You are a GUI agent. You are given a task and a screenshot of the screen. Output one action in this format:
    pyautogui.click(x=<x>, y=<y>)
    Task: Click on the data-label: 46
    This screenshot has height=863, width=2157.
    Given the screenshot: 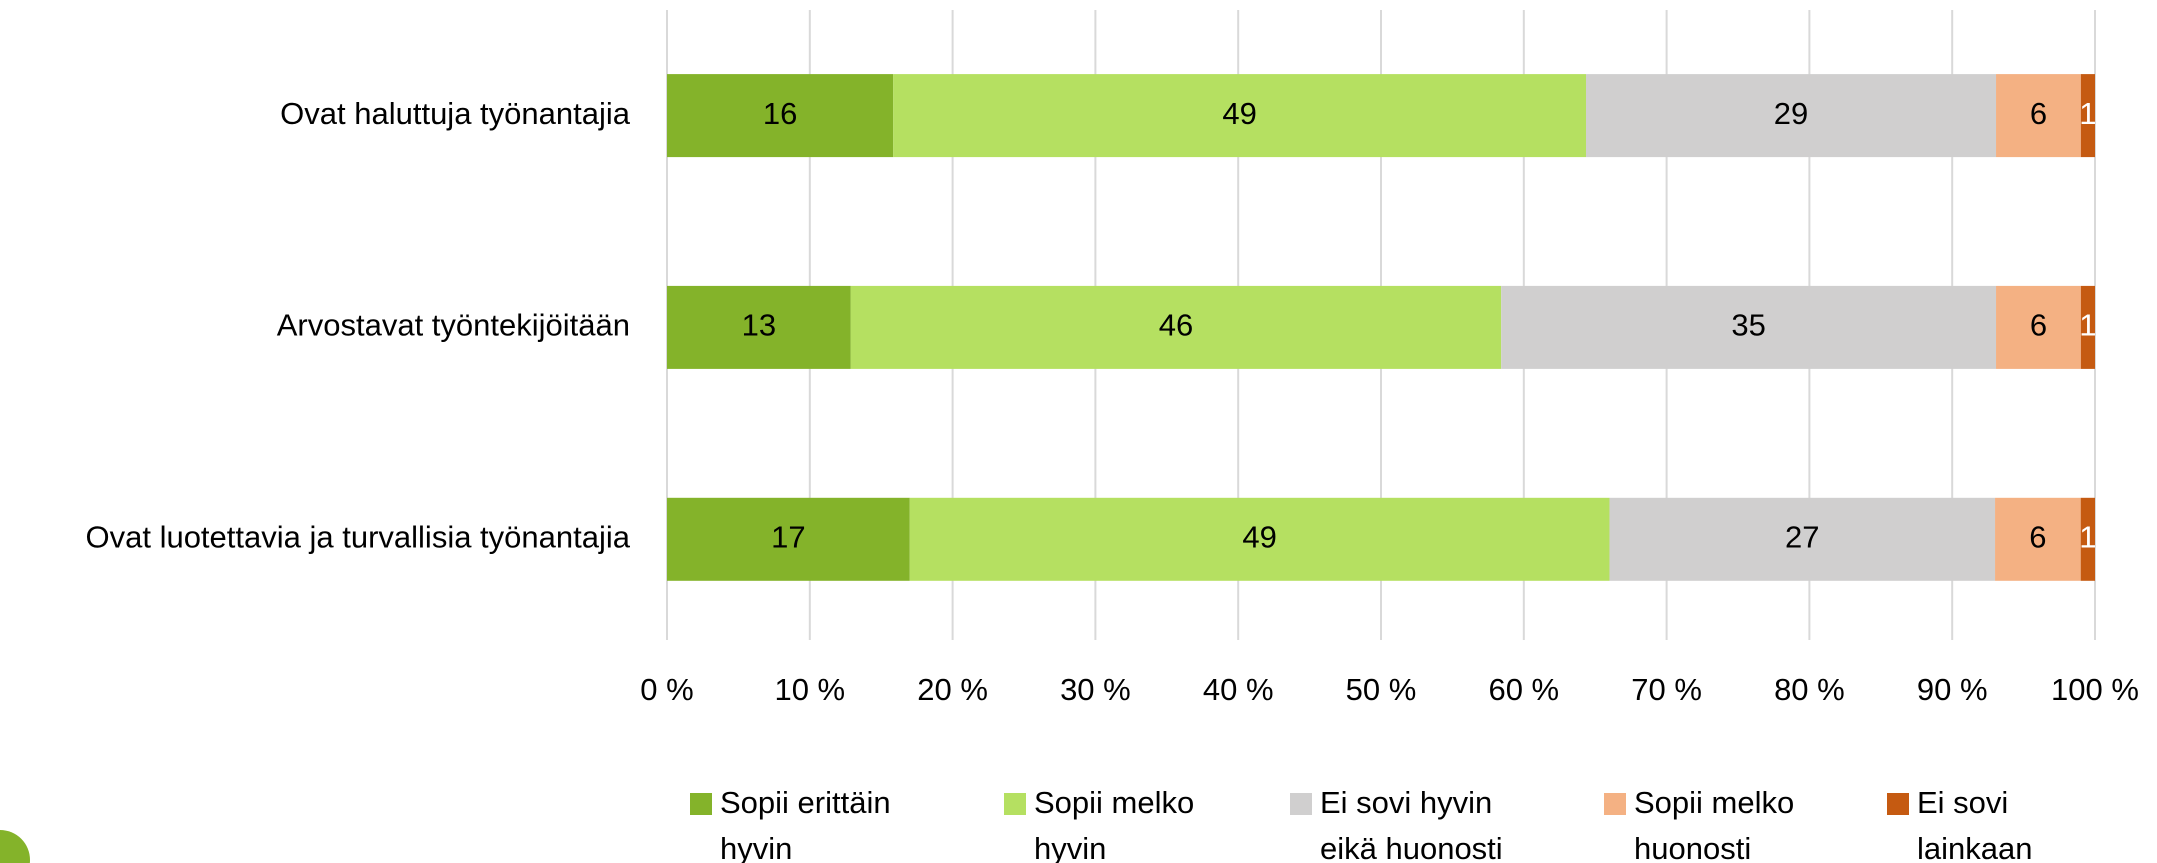 What is the action you would take?
    pyautogui.click(x=1176, y=325)
    